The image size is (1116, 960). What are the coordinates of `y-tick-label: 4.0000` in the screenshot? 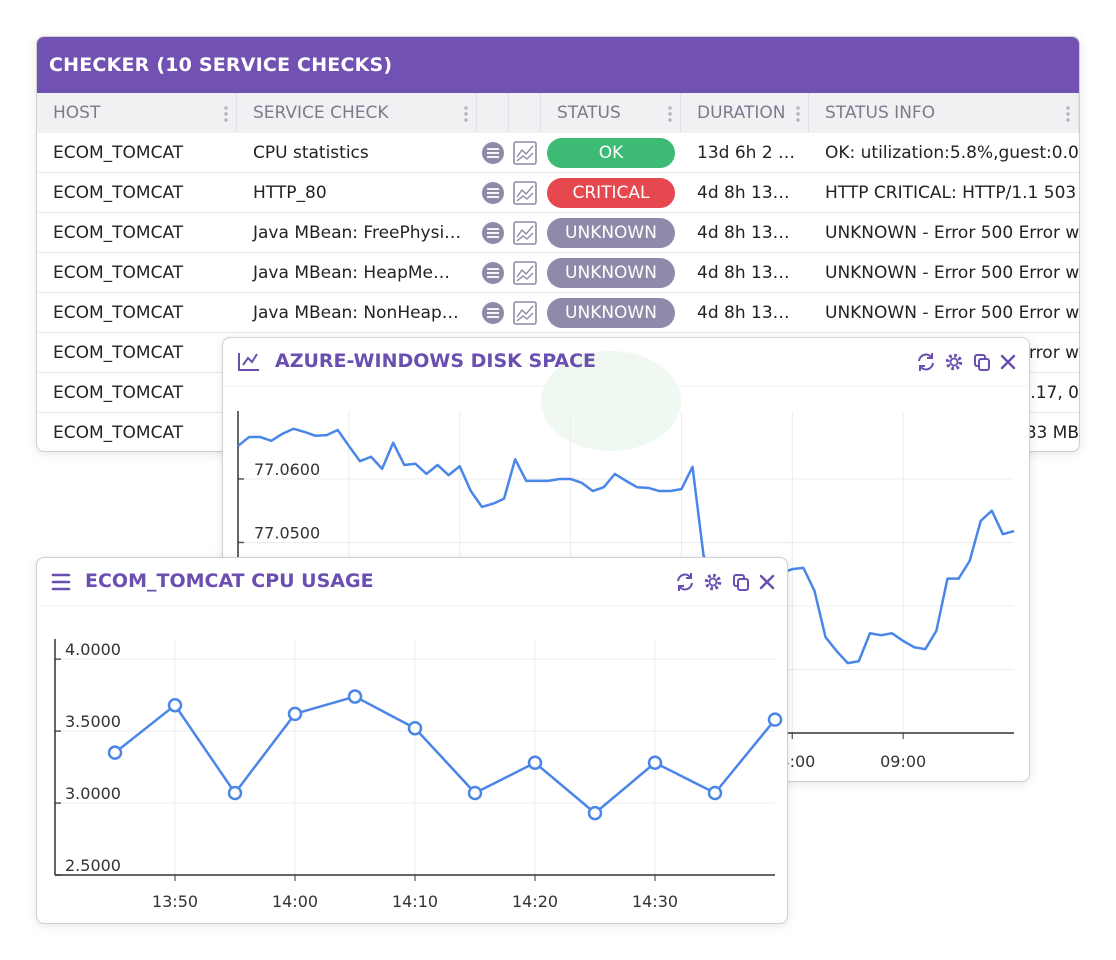 It's located at (93, 649).